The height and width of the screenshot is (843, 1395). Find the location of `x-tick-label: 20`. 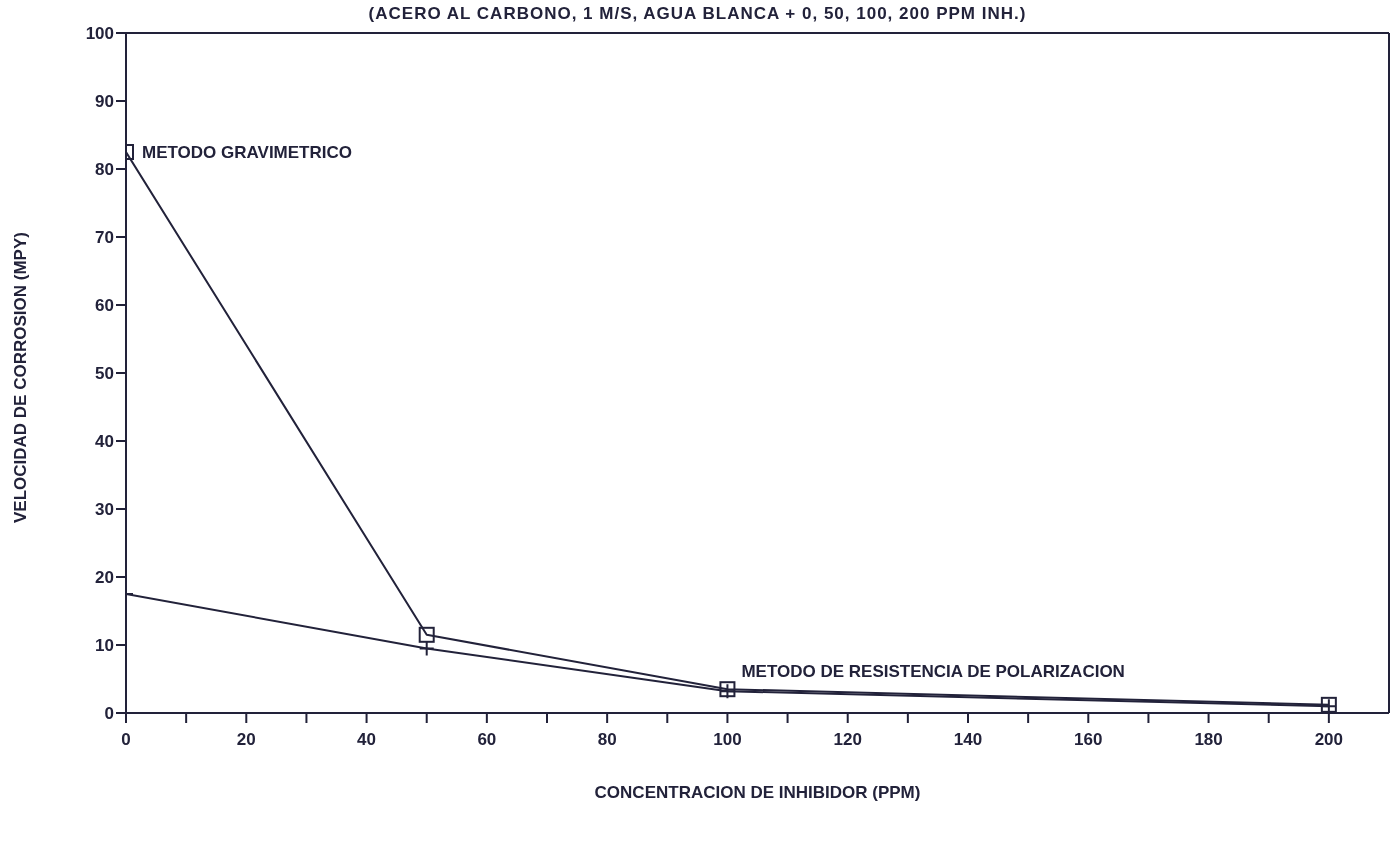

x-tick-label: 20 is located at coordinates (246, 740).